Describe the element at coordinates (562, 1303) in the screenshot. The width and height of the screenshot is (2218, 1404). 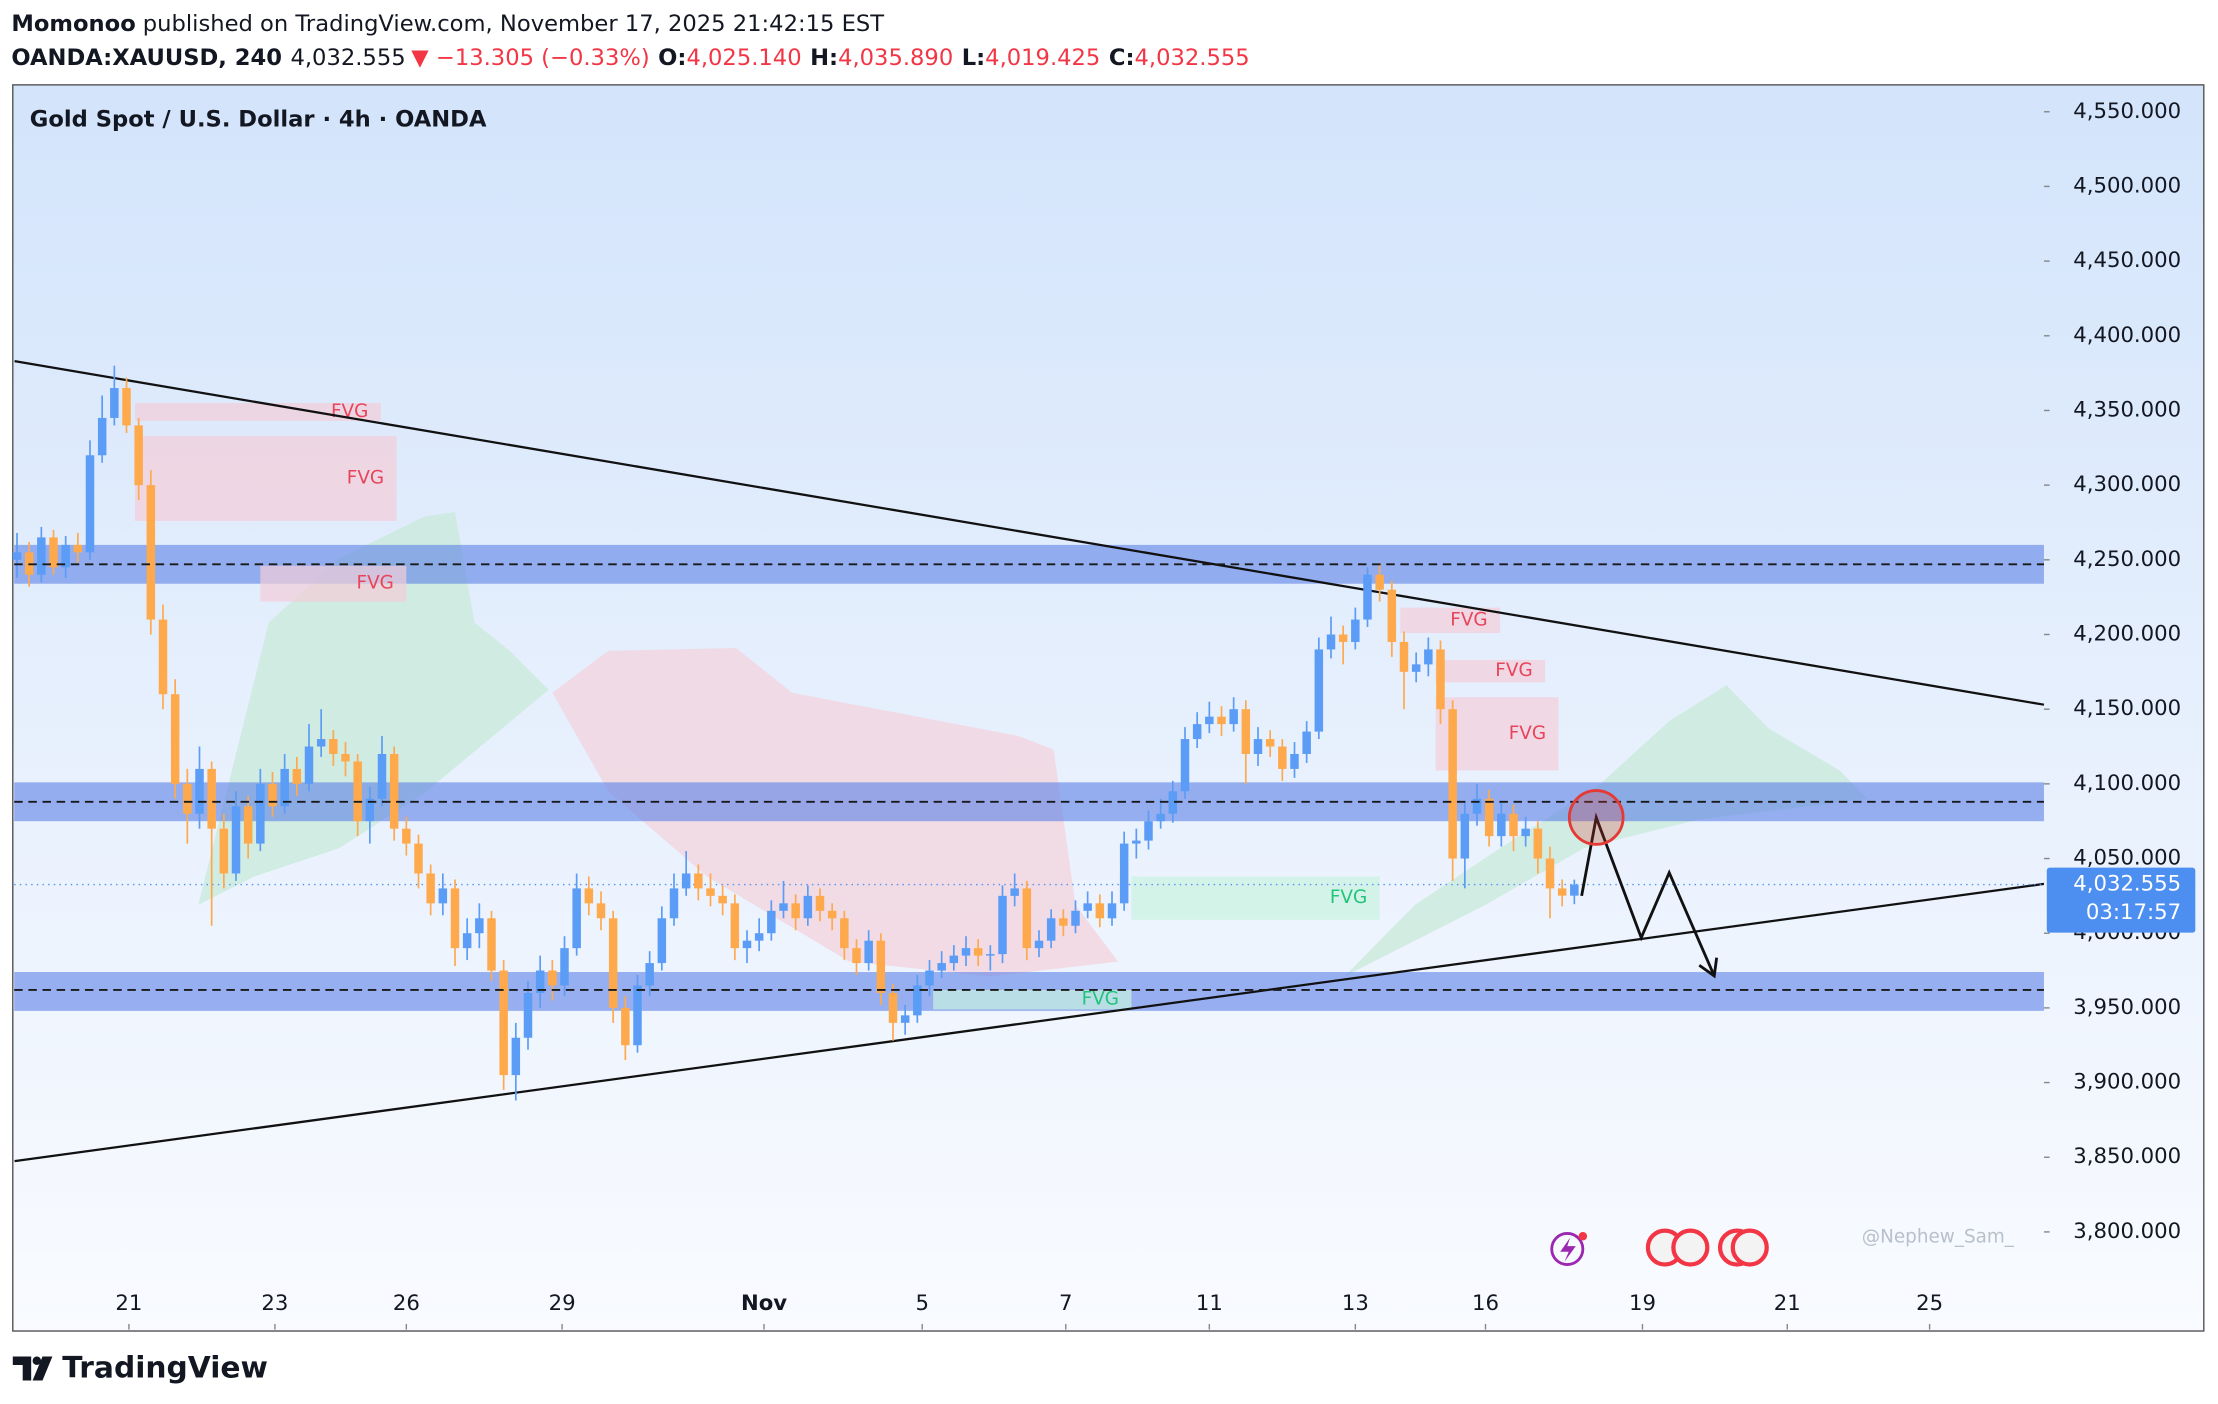
I see `x-tick-label: 29` at that location.